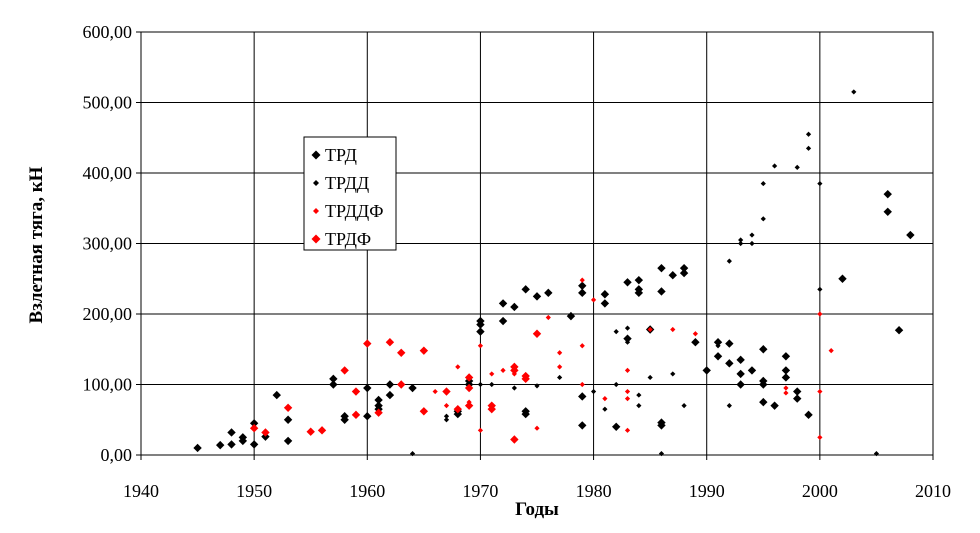 The height and width of the screenshot is (533, 980). I want to click on legend-label: ТРДД, so click(347, 183).